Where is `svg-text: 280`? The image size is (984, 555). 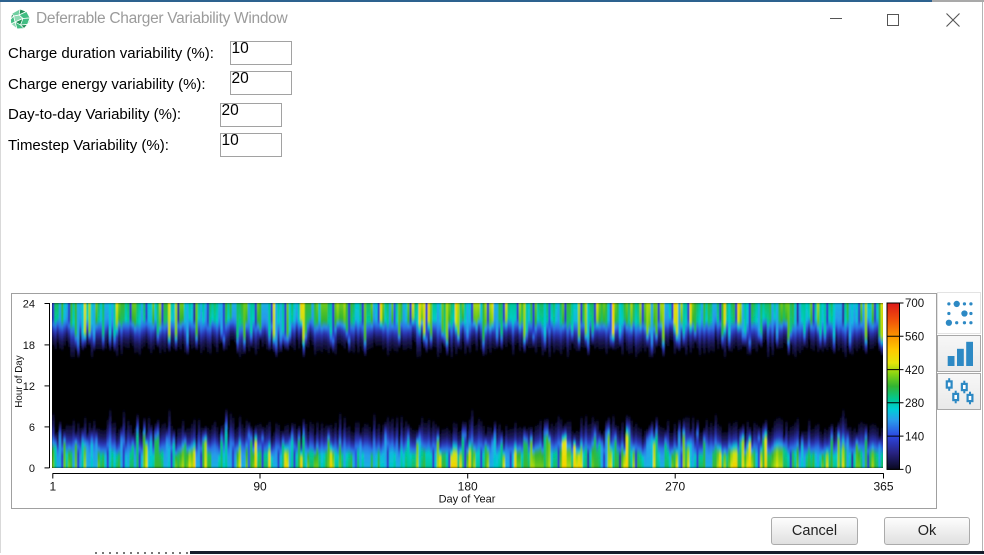 svg-text: 280 is located at coordinates (914, 404).